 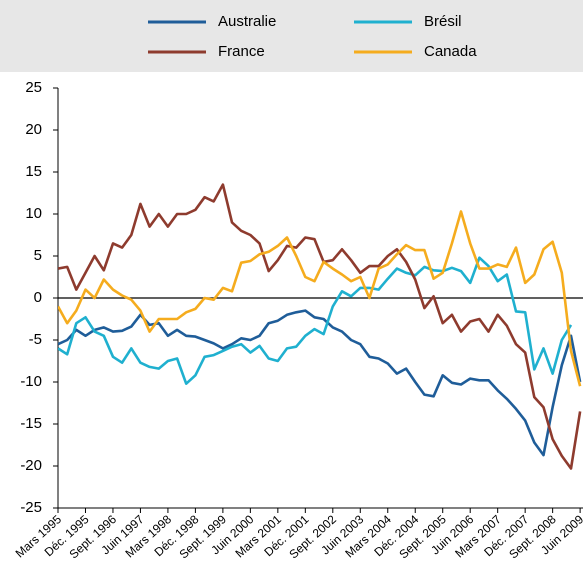 I want to click on y-tick-label: -10, so click(x=31, y=381).